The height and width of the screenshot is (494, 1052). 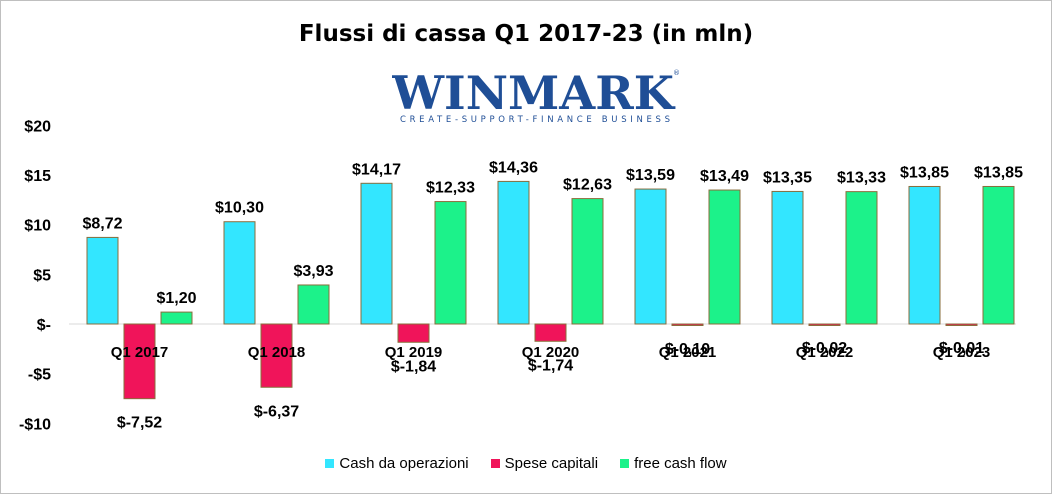 I want to click on y-tick-label: $10, so click(x=37, y=226).